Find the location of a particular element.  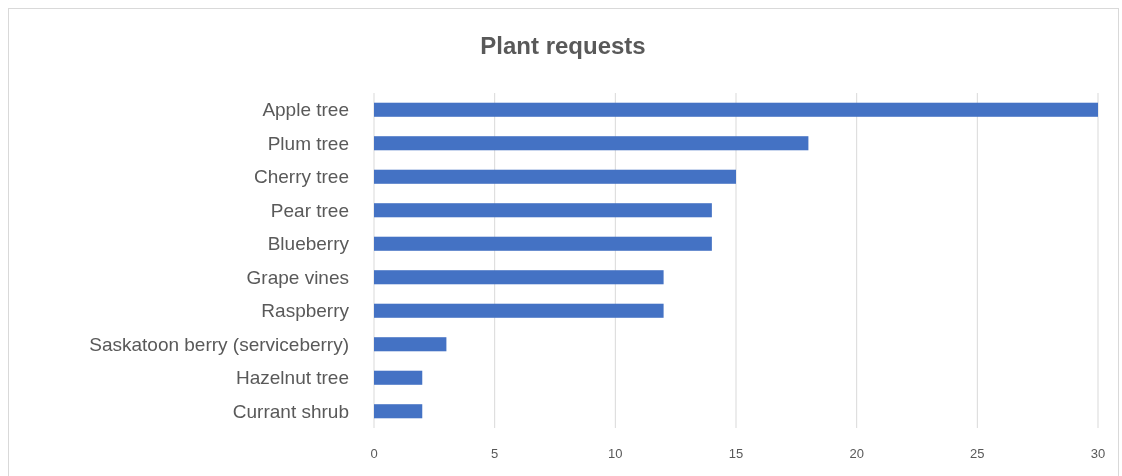

y-tick-label: Apple tree is located at coordinates (305, 110).